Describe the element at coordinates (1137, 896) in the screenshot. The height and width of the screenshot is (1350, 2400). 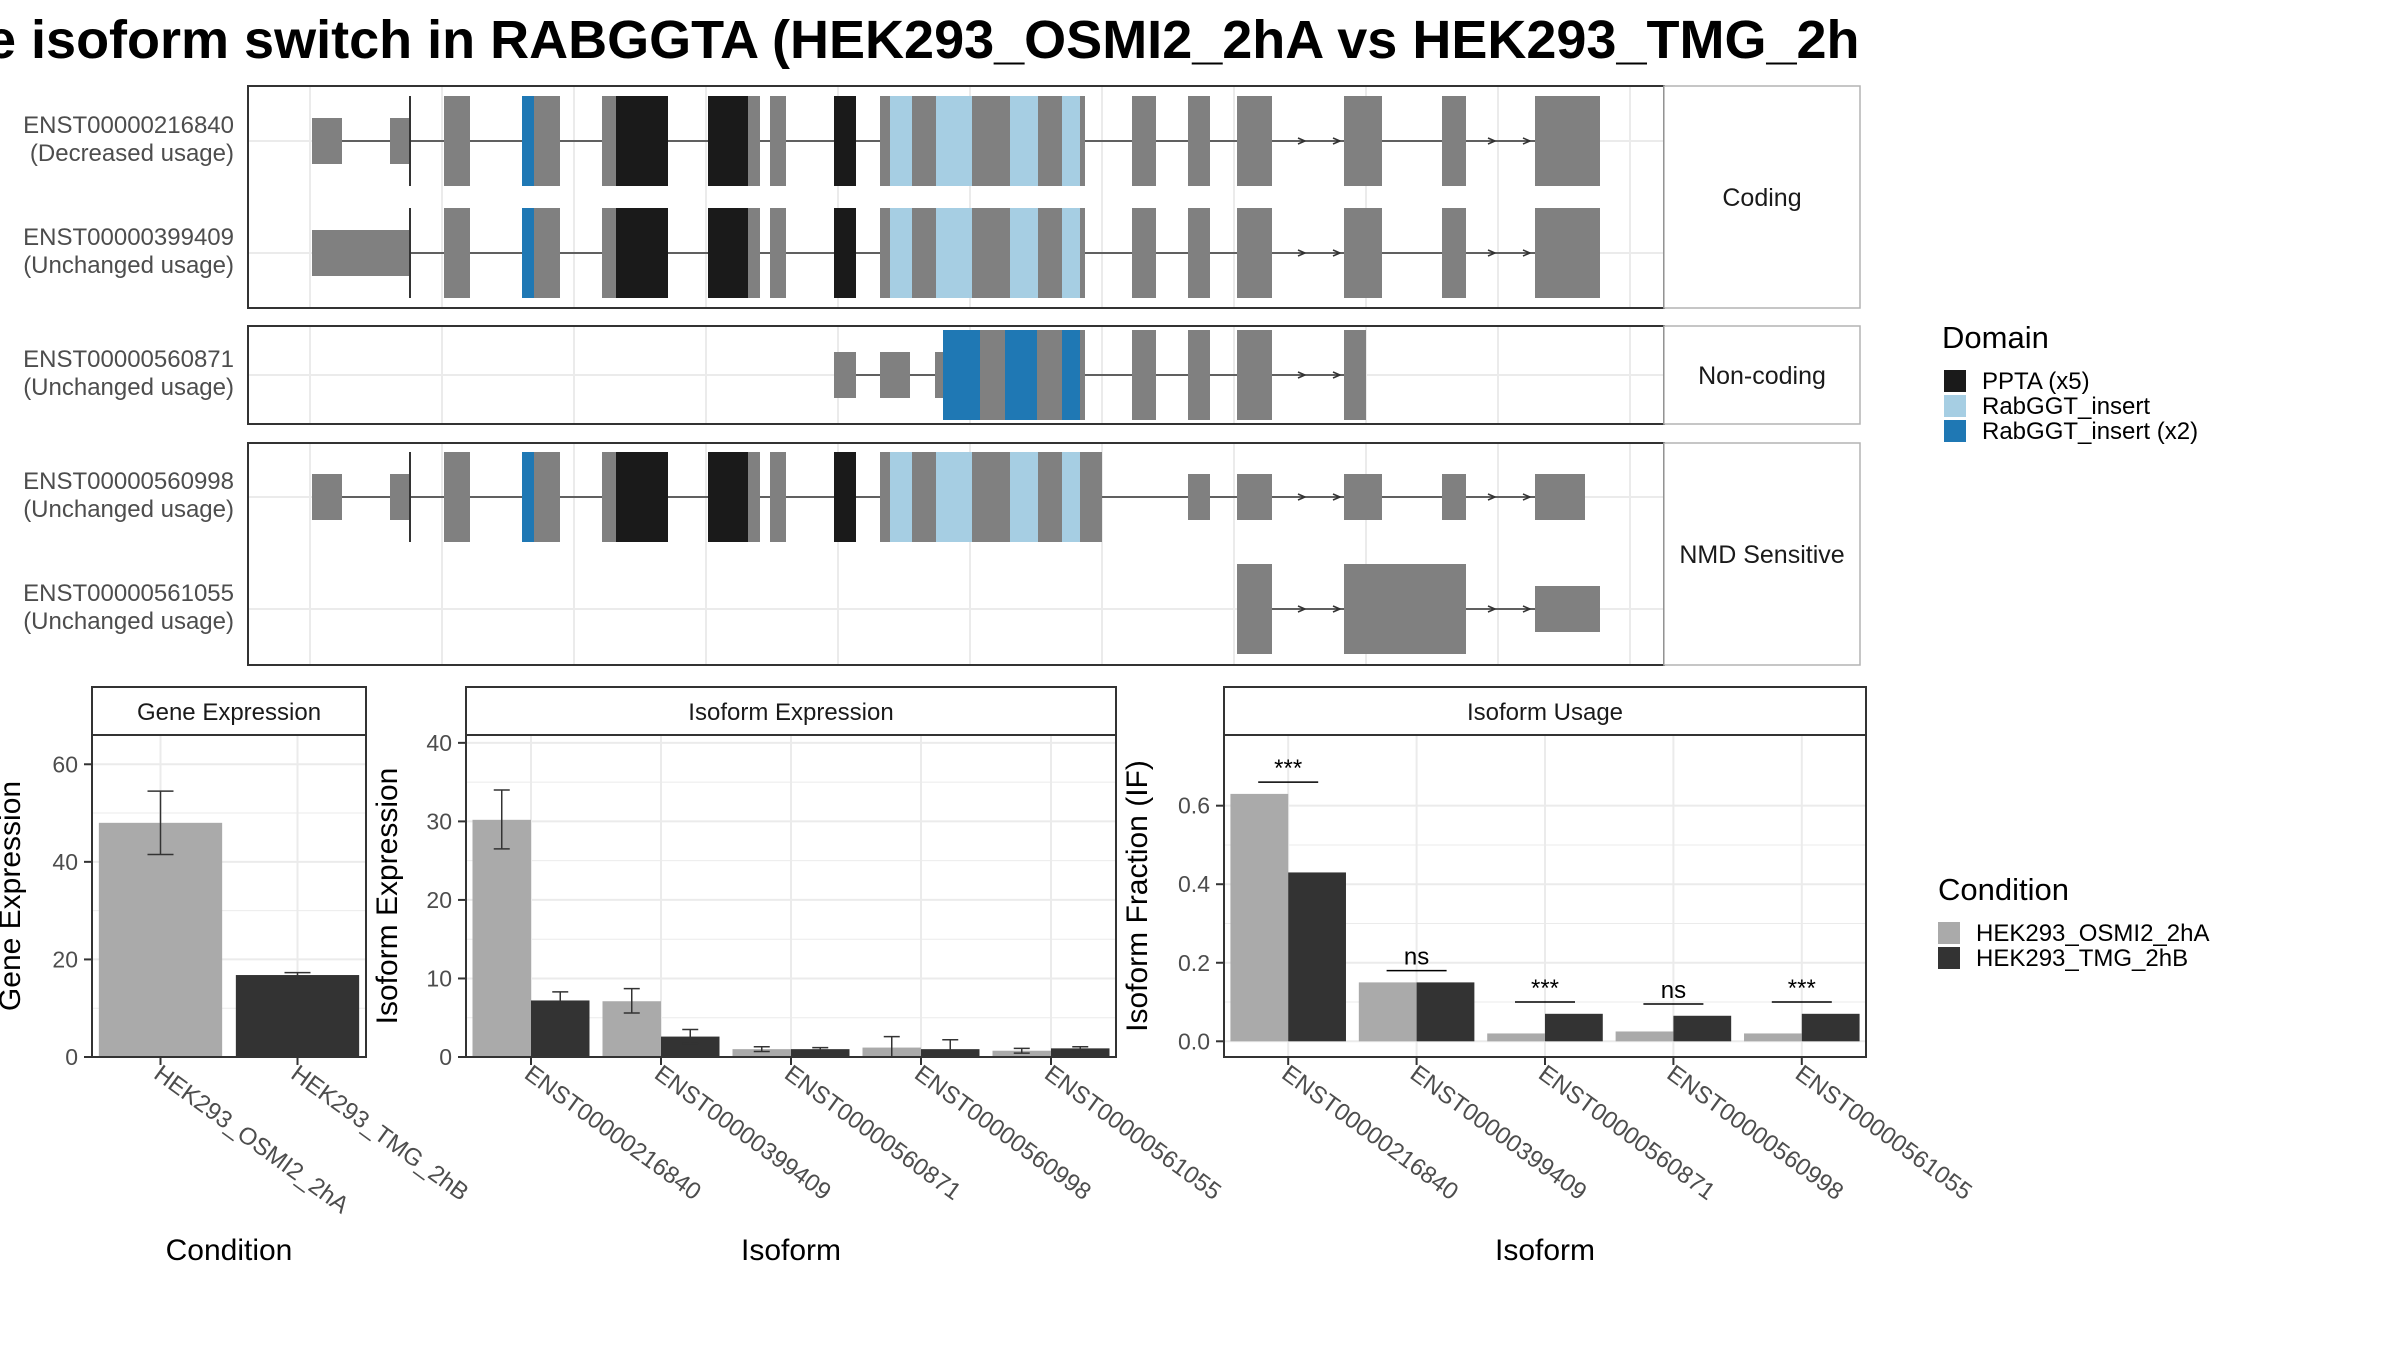
I see `y-axis-label: Isoform Fraction (IF)` at that location.